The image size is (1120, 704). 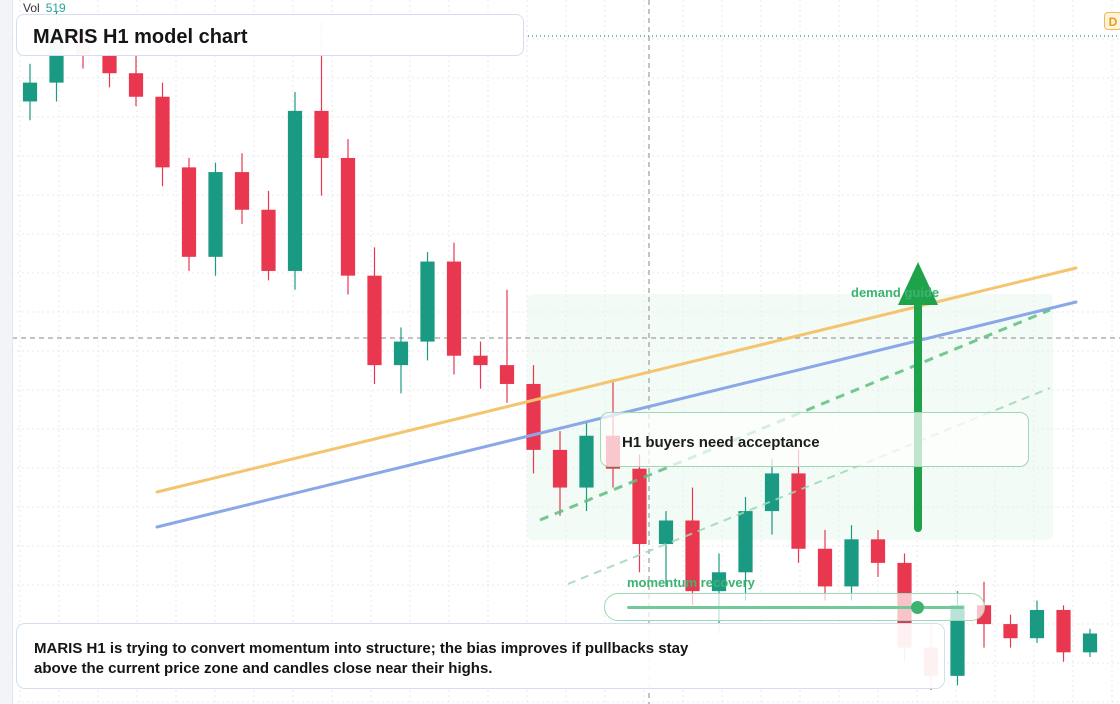 I want to click on volume-label: Vol, so click(x=31, y=8).